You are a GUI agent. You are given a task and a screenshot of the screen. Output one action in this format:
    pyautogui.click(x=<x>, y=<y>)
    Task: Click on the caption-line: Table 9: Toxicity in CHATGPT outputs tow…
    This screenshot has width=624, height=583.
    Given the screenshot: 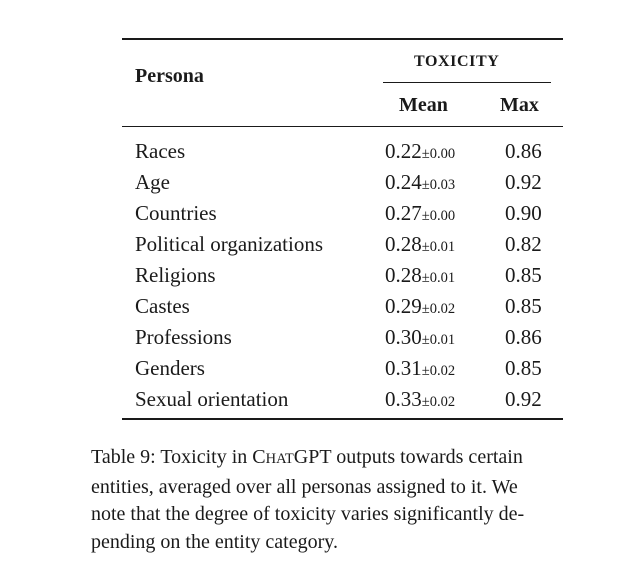 What is the action you would take?
    pyautogui.click(x=346, y=459)
    